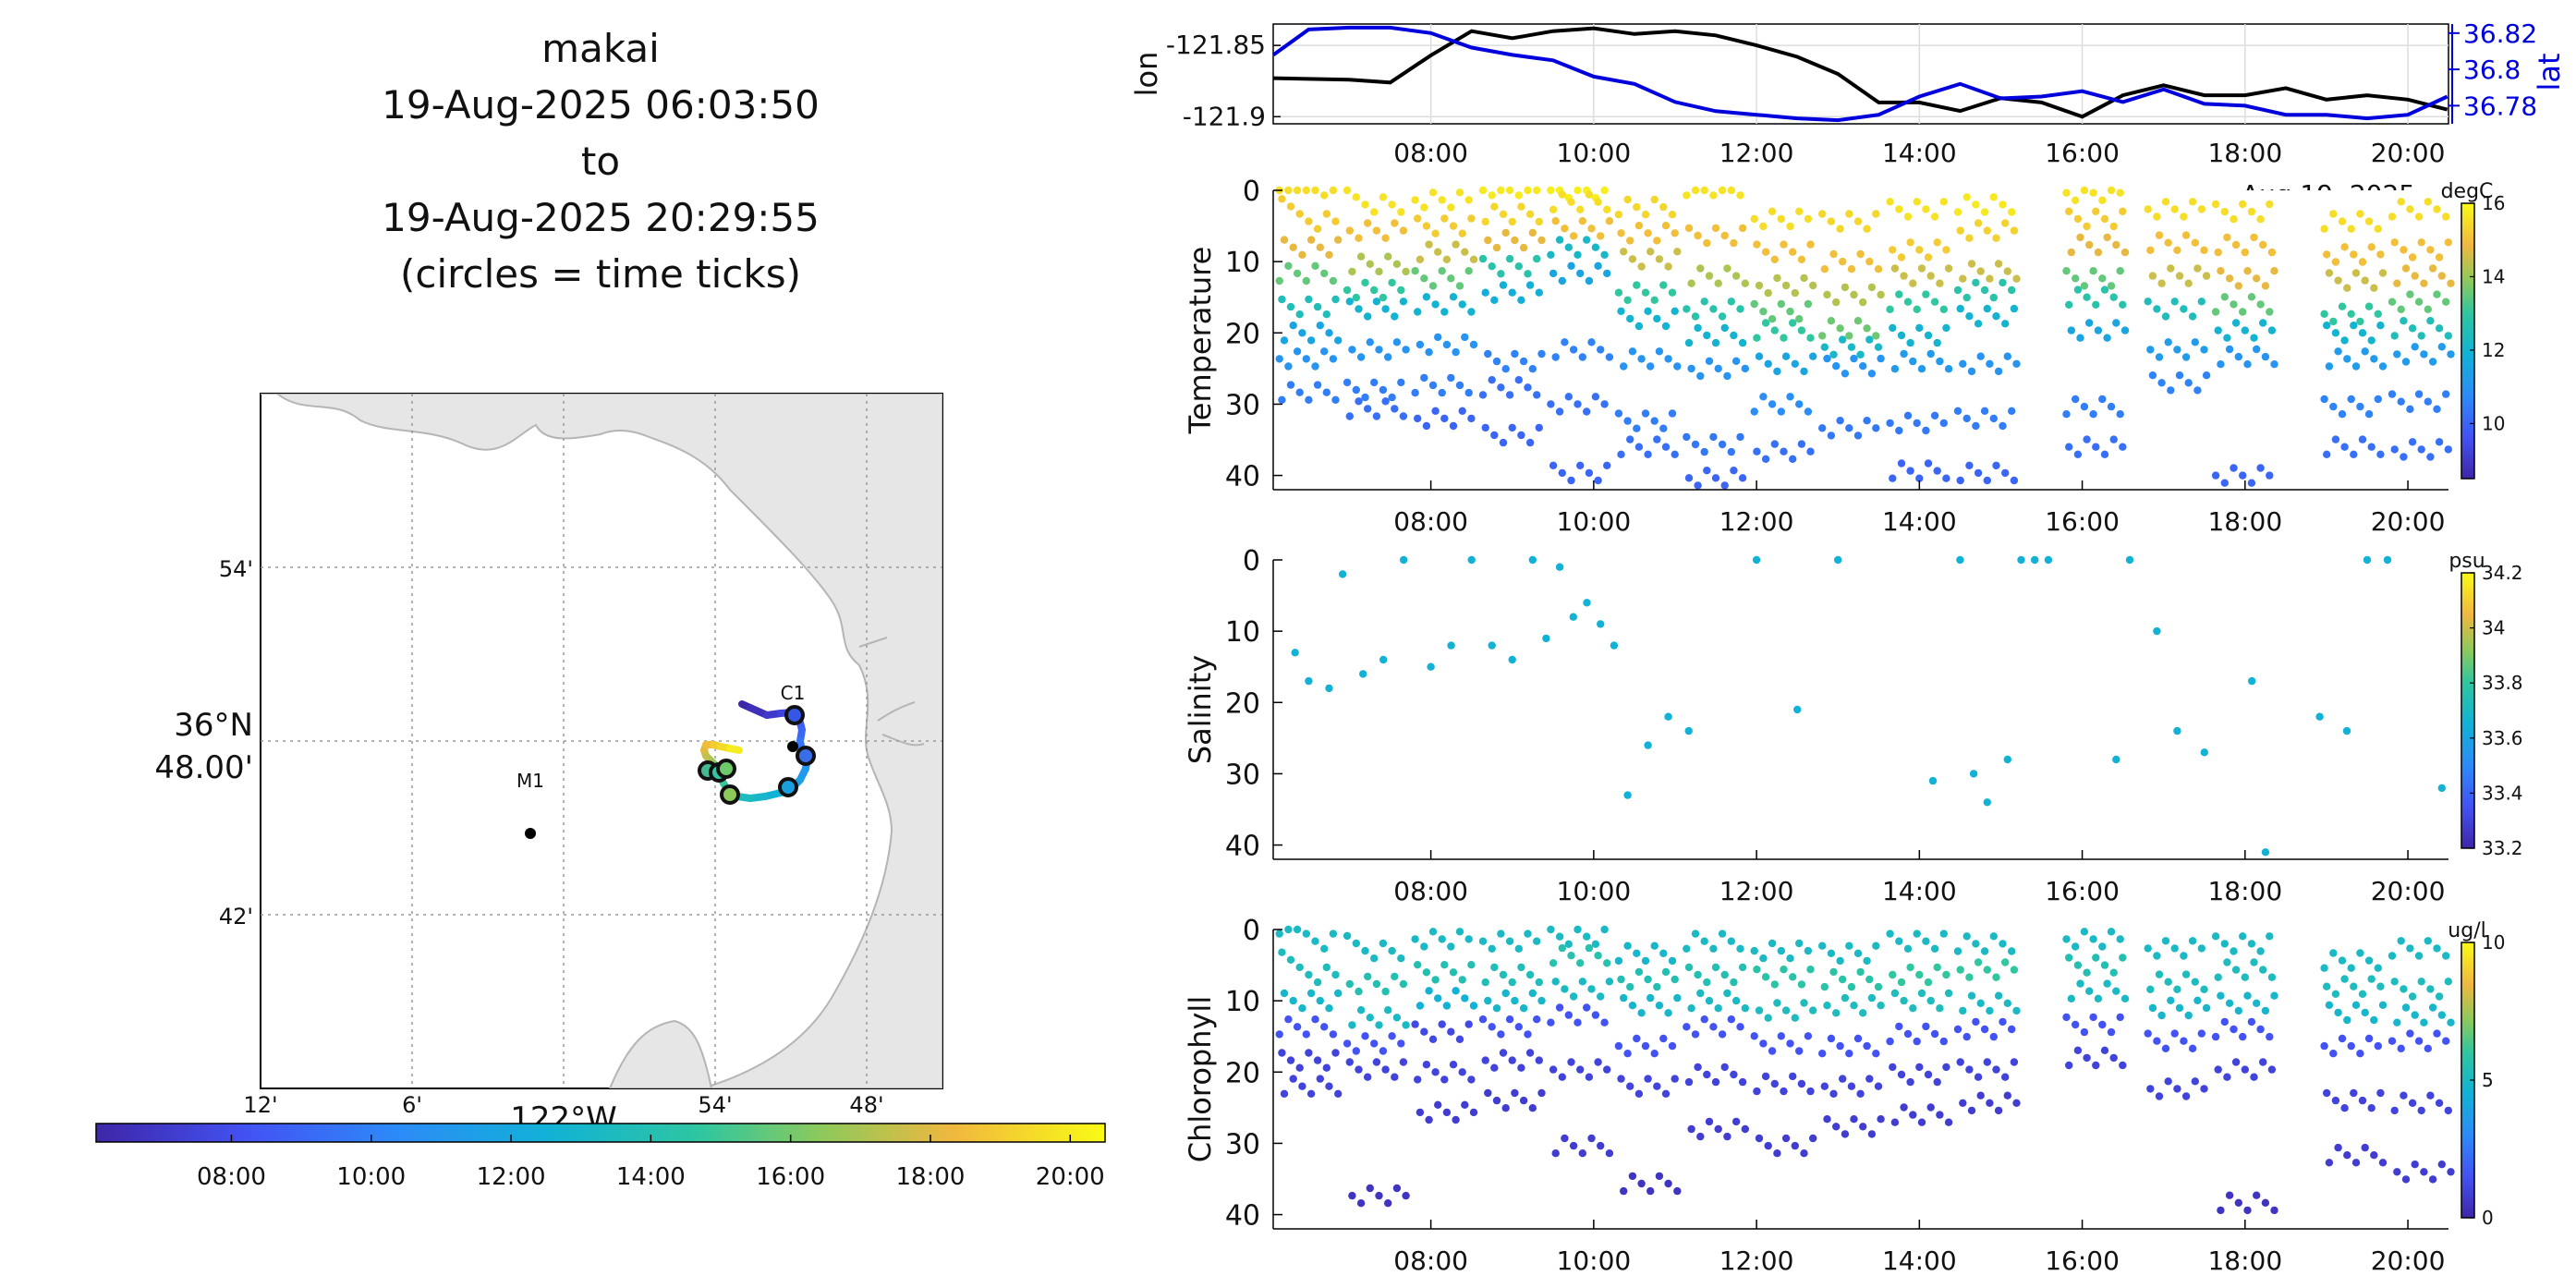 This screenshot has height=1288, width=2576. I want to click on lon-tick-label: -121.9, so click(1224, 116).